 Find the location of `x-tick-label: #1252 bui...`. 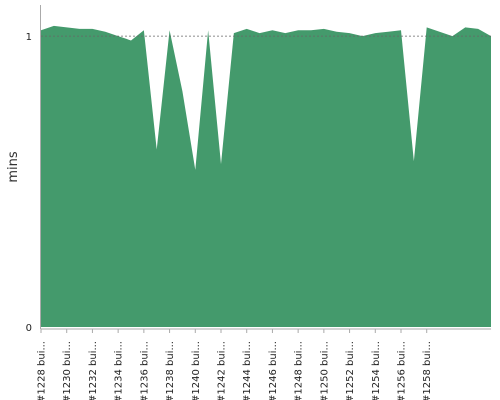

x-tick-label: #1252 bui... is located at coordinates (350, 370).